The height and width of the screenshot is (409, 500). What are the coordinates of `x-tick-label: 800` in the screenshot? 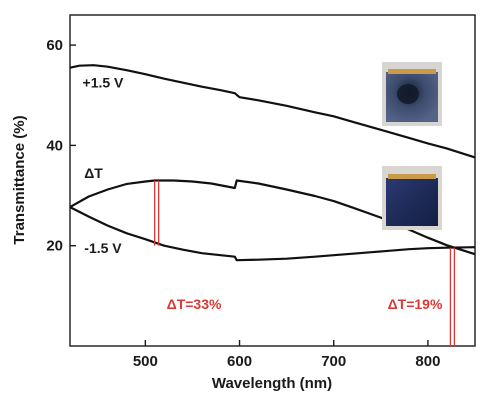 It's located at (427, 361).